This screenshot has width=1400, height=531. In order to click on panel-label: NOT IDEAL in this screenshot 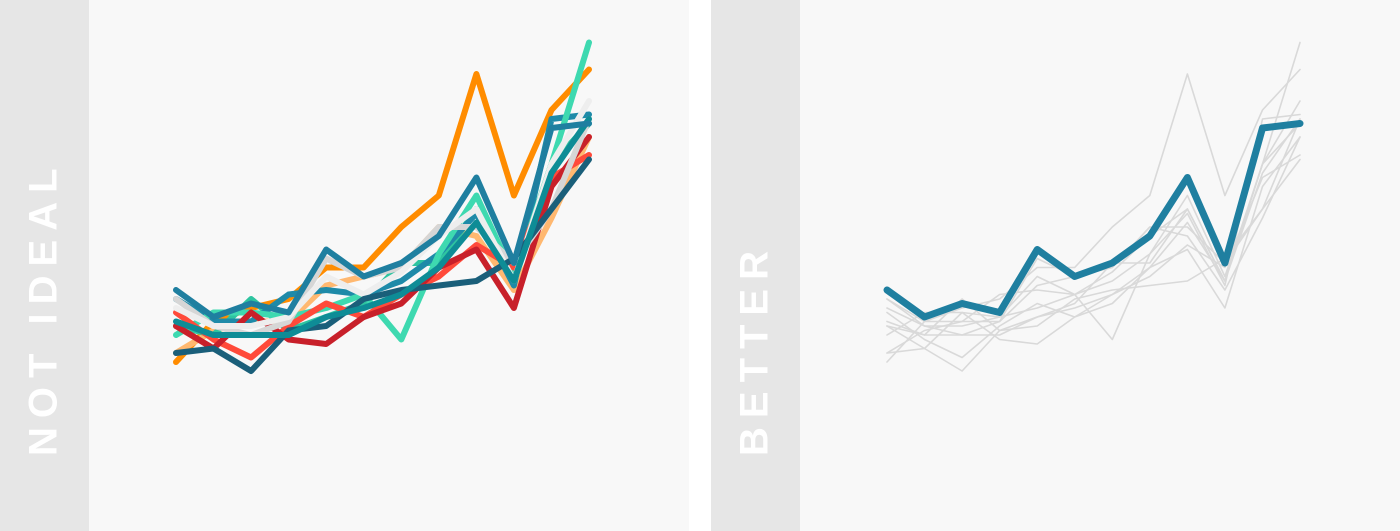, I will do `click(43, 307)`.